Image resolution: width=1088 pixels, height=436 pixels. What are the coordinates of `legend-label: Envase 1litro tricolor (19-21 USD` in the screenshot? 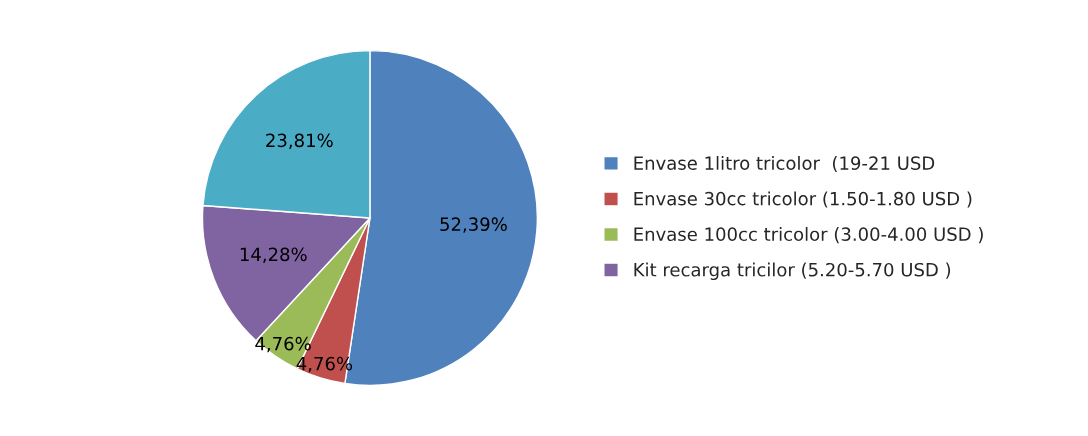 It's located at (784, 164).